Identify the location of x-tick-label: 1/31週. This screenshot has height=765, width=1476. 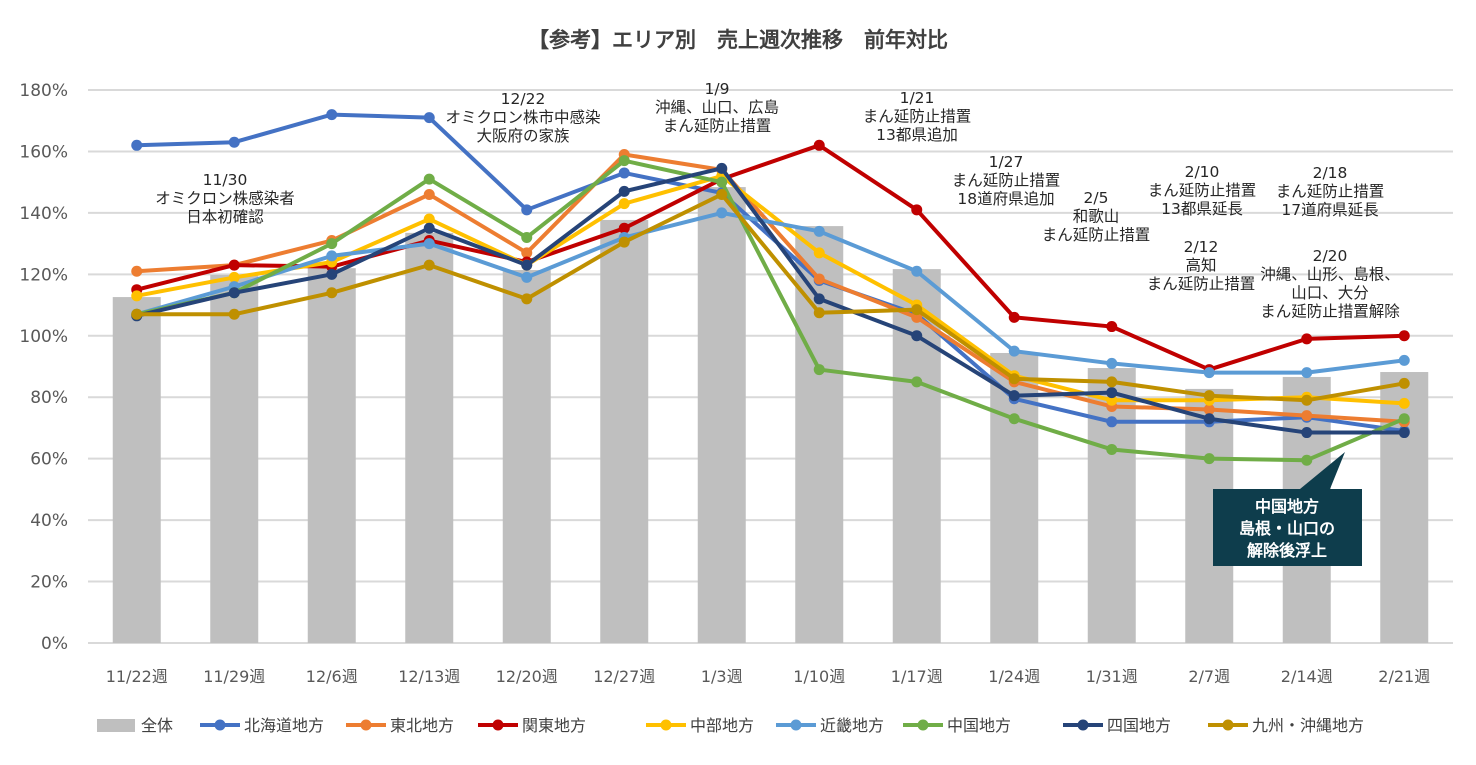
(1112, 676).